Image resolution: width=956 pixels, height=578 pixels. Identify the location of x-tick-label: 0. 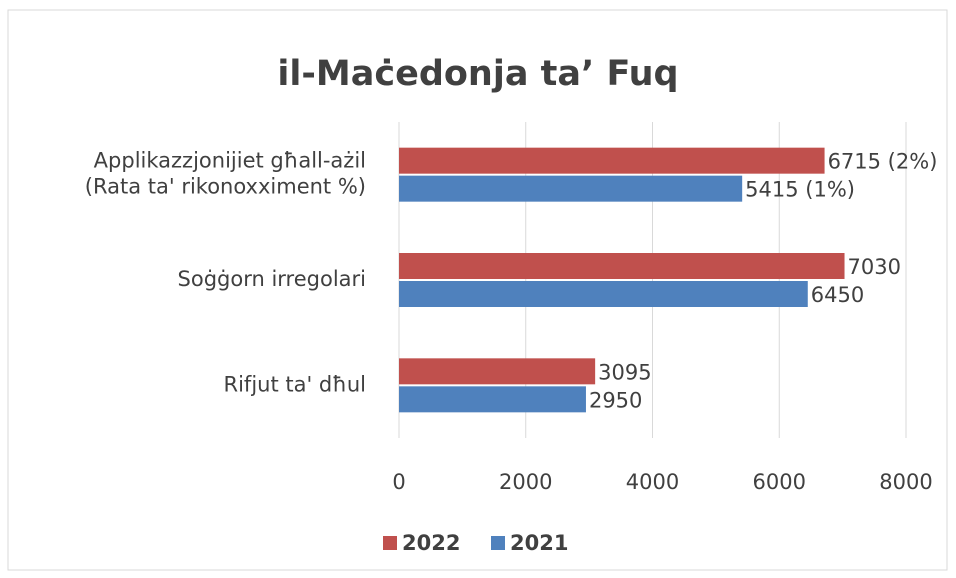
(398, 482).